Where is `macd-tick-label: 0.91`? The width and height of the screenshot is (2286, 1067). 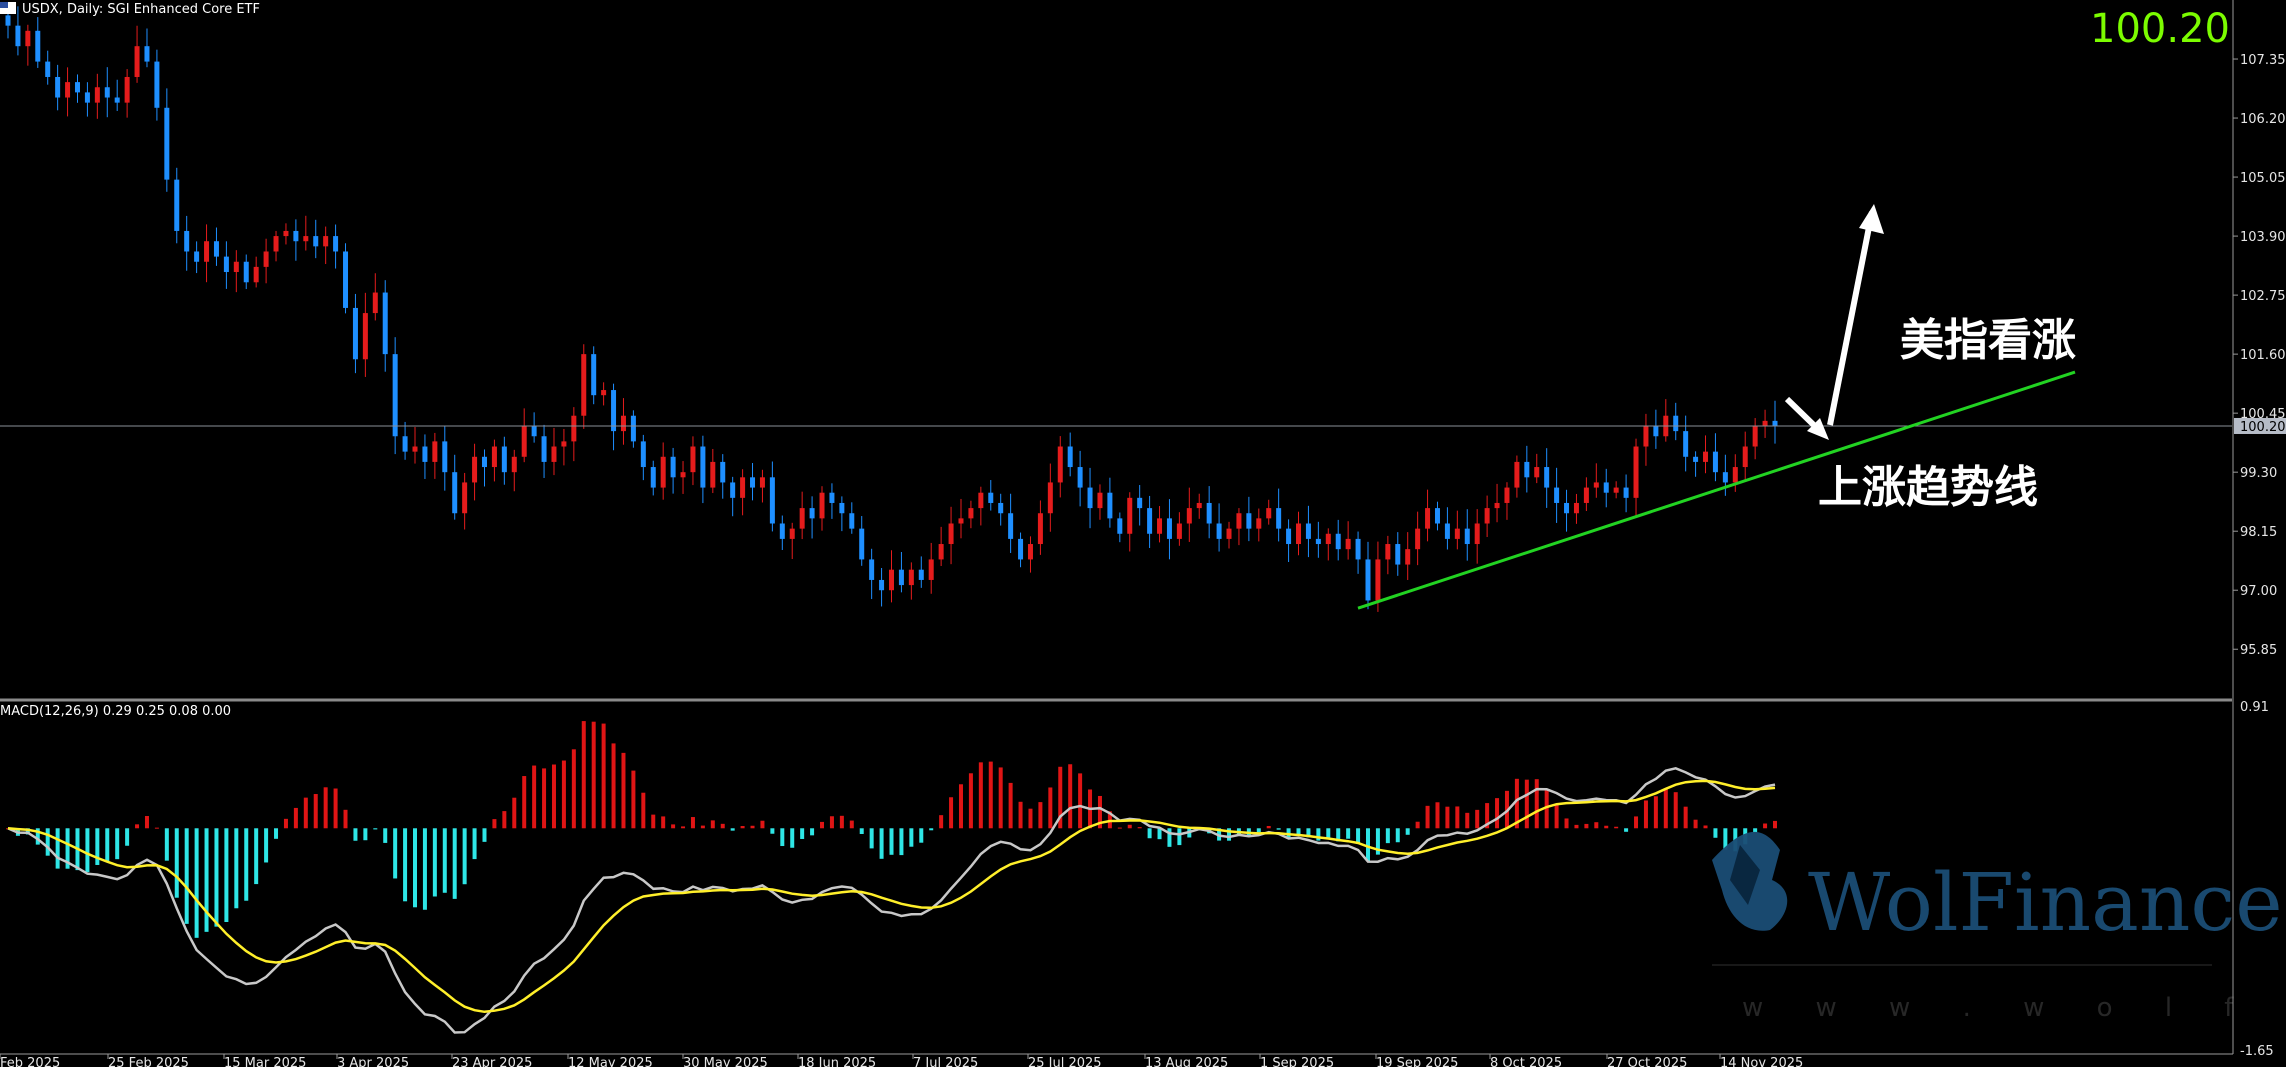 macd-tick-label: 0.91 is located at coordinates (2254, 707).